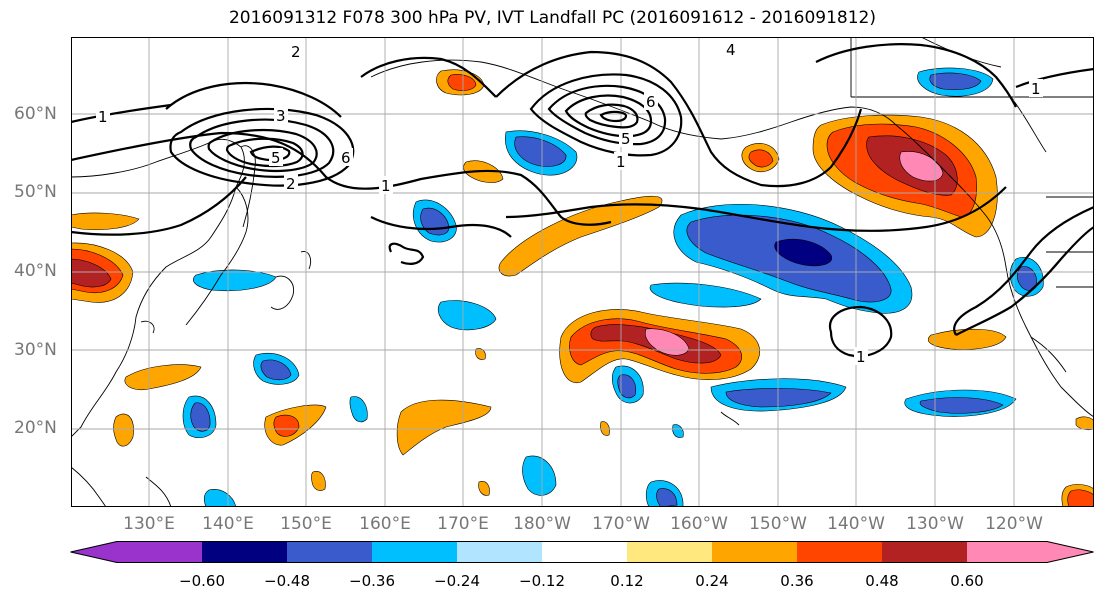 Image resolution: width=1105 pixels, height=601 pixels. I want to click on lon-label-120w: 120°W, so click(1014, 524).